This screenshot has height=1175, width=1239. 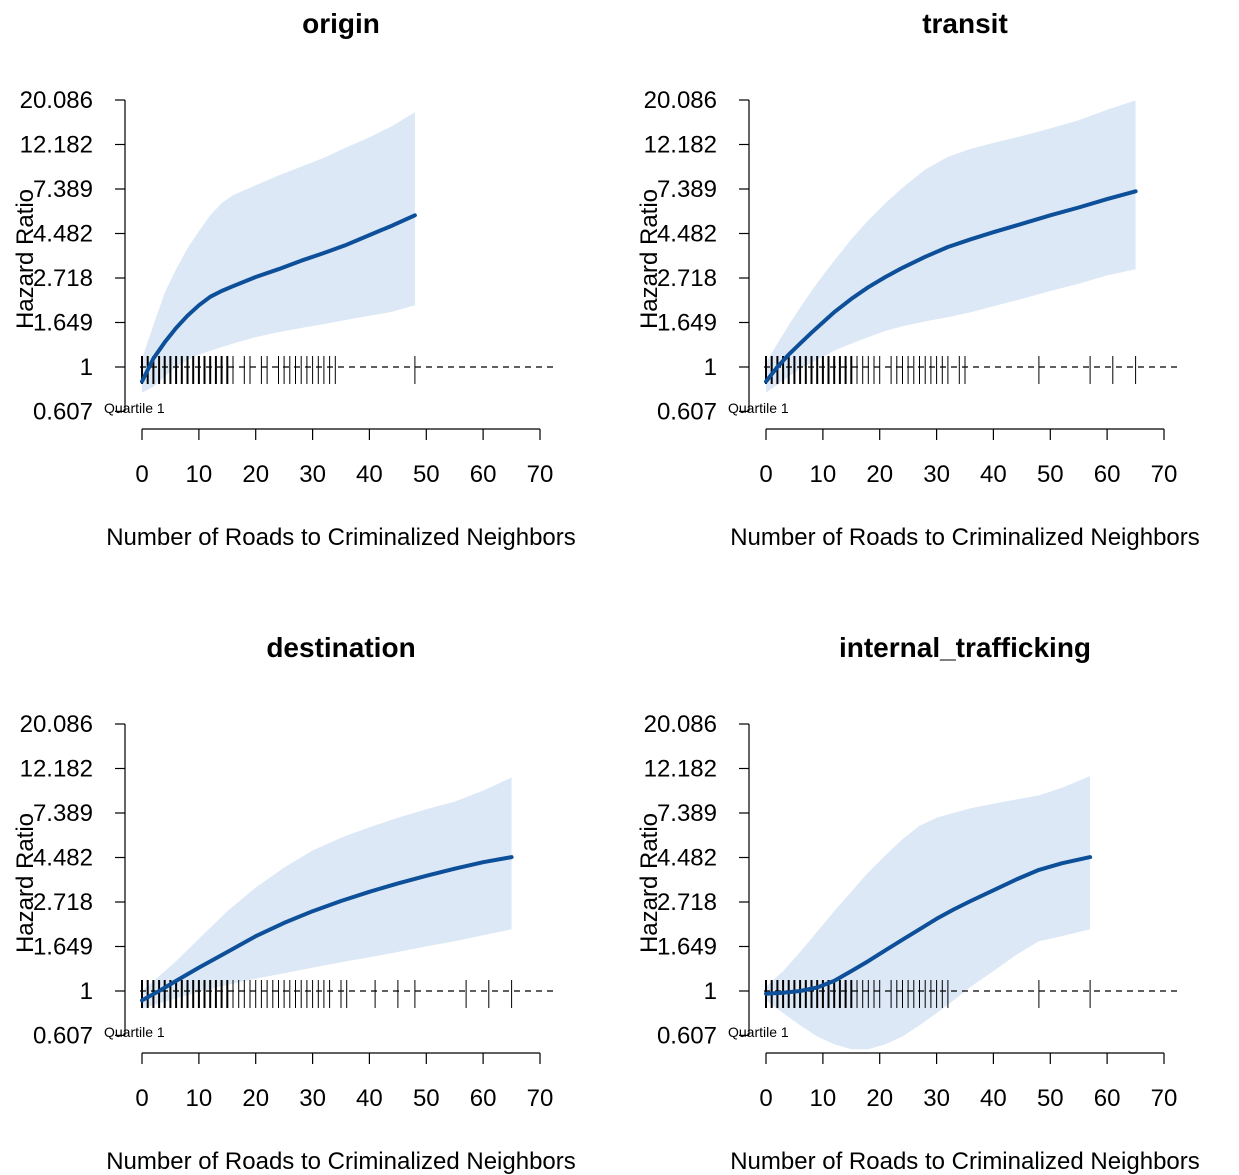 What do you see at coordinates (340, 647) in the screenshot?
I see `panel-title: destination` at bounding box center [340, 647].